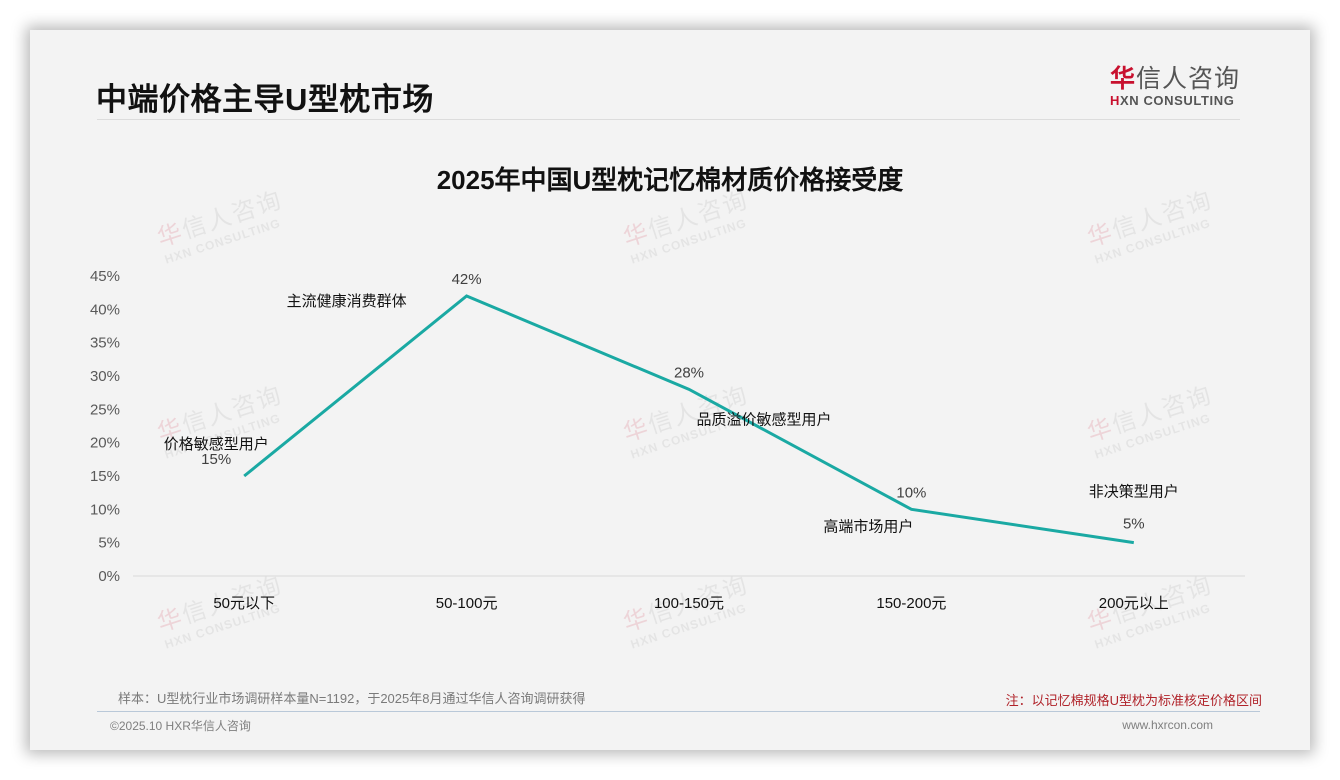  What do you see at coordinates (1187, 79) in the screenshot?
I see `logo-cn-rest: 信人咨询` at bounding box center [1187, 79].